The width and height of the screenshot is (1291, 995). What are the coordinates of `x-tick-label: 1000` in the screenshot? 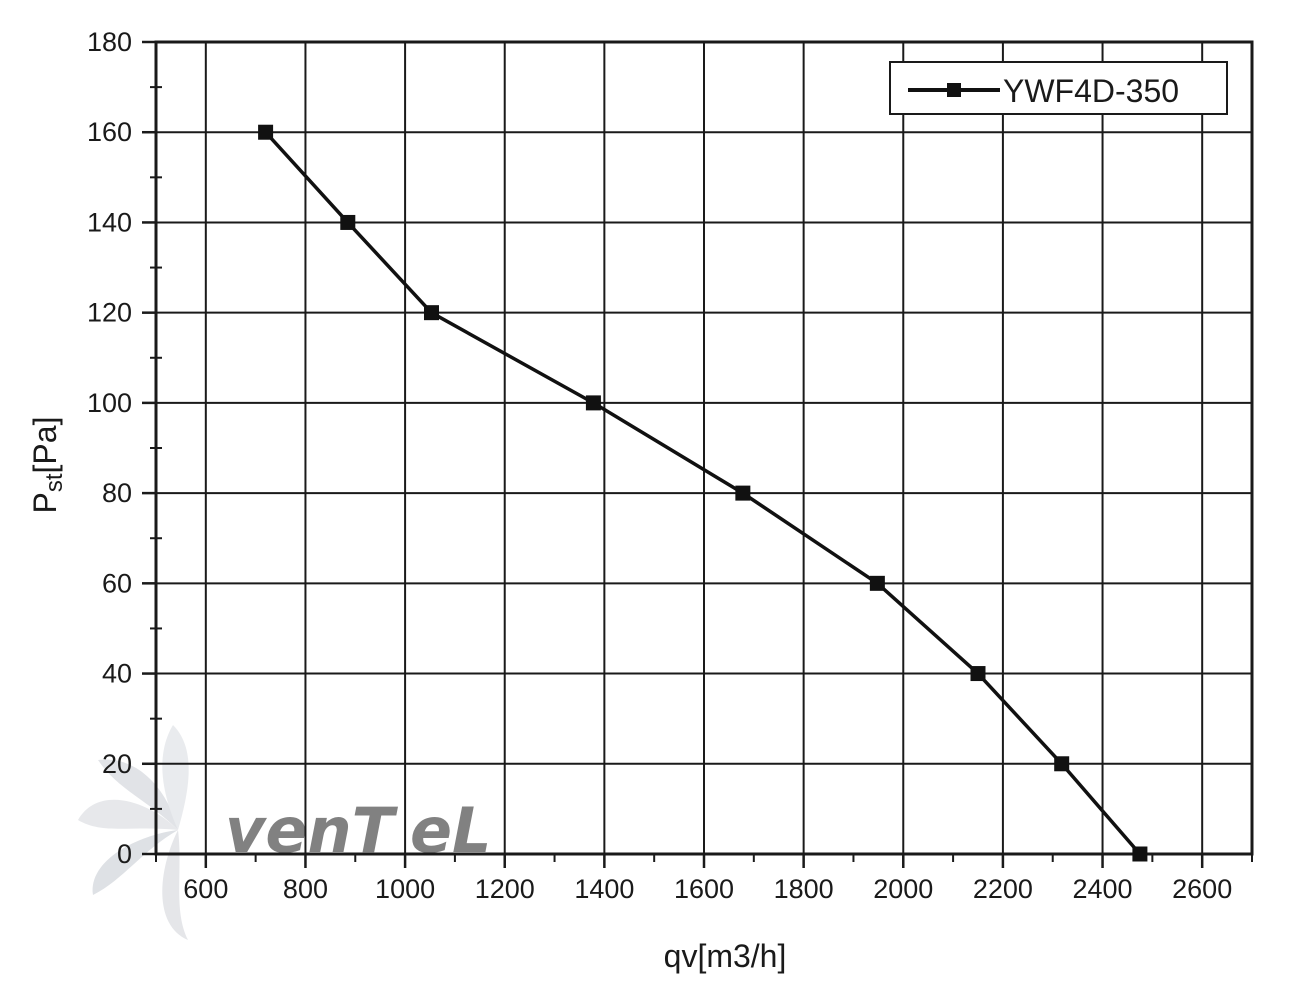 It's located at (405, 889).